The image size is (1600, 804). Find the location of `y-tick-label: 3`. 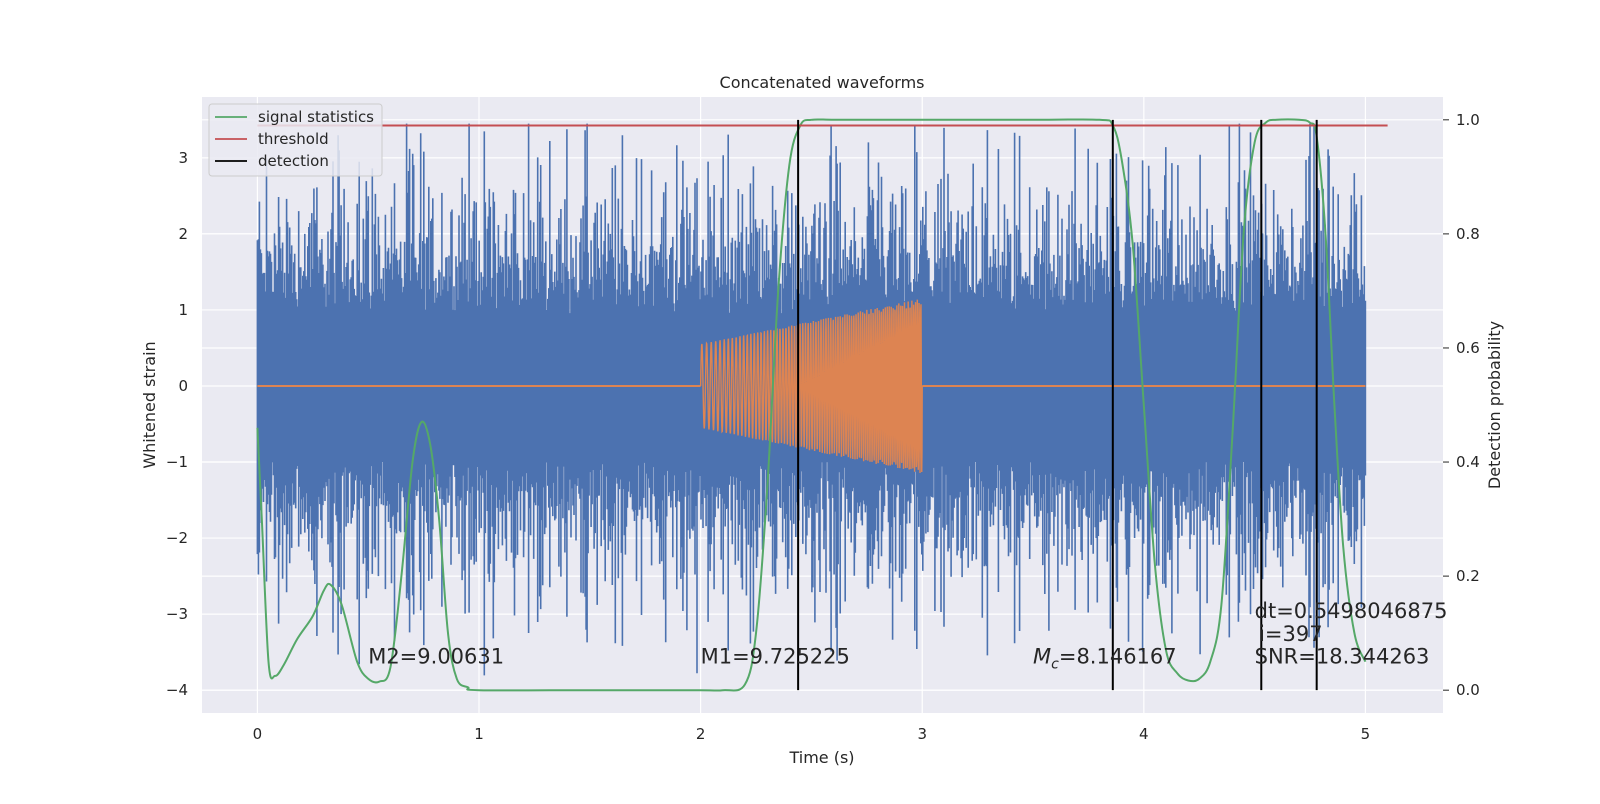

y-tick-label: 3 is located at coordinates (183, 158).